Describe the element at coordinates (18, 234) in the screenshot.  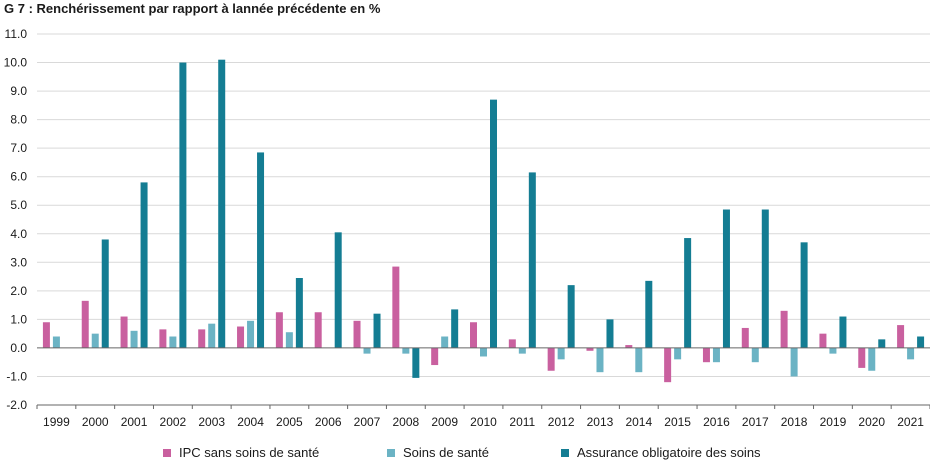
I see `y-tick-label: 4.0` at that location.